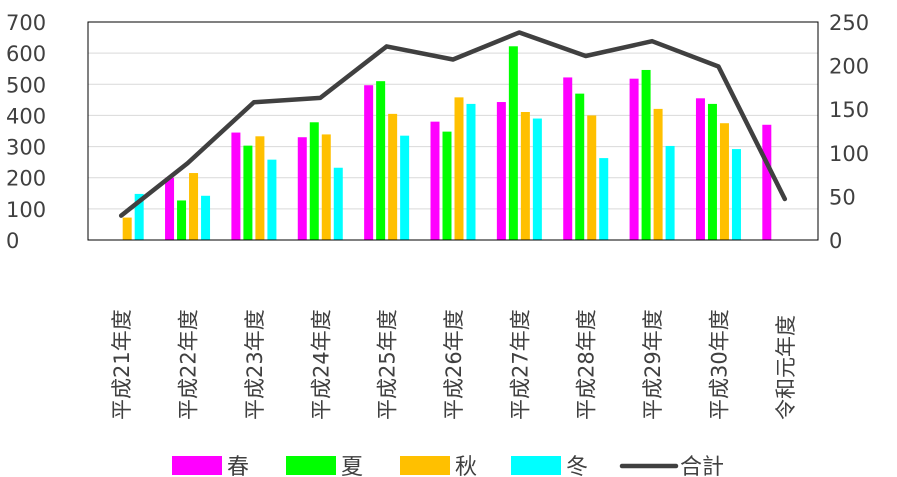 This screenshot has height=477, width=897. What do you see at coordinates (189, 364) in the screenshot?
I see `x-tick-label: 平成22年度` at bounding box center [189, 364].